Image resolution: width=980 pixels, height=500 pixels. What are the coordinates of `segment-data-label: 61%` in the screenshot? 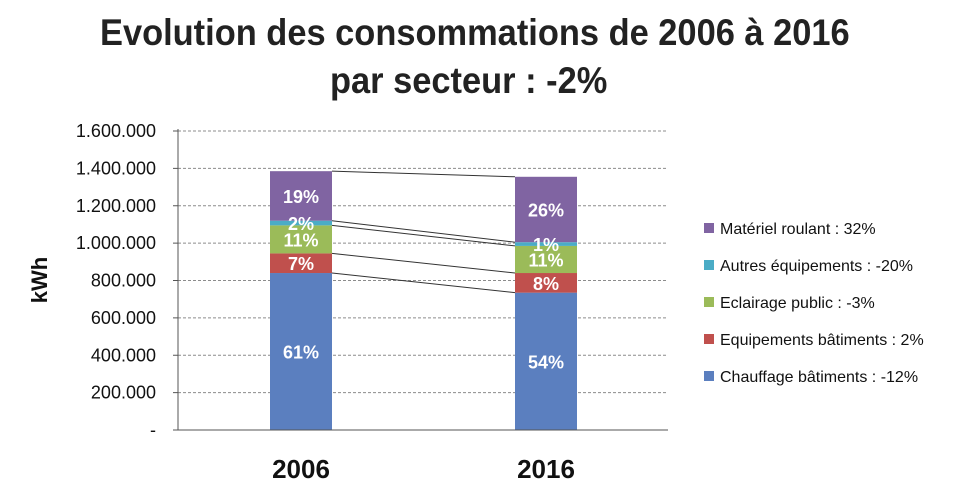 It's located at (301, 353).